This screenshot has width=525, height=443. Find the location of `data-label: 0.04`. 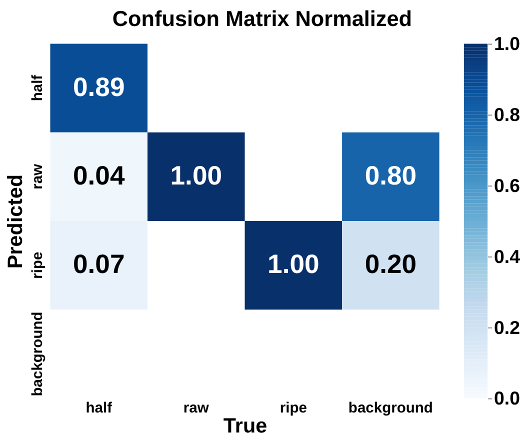

data-label: 0.04 is located at coordinates (99, 175).